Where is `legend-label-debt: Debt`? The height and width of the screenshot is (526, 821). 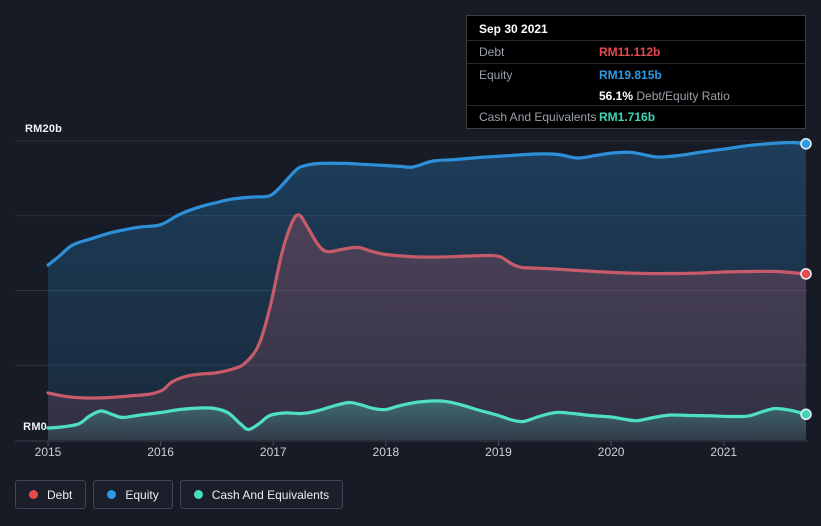
legend-label-debt: Debt is located at coordinates (60, 494).